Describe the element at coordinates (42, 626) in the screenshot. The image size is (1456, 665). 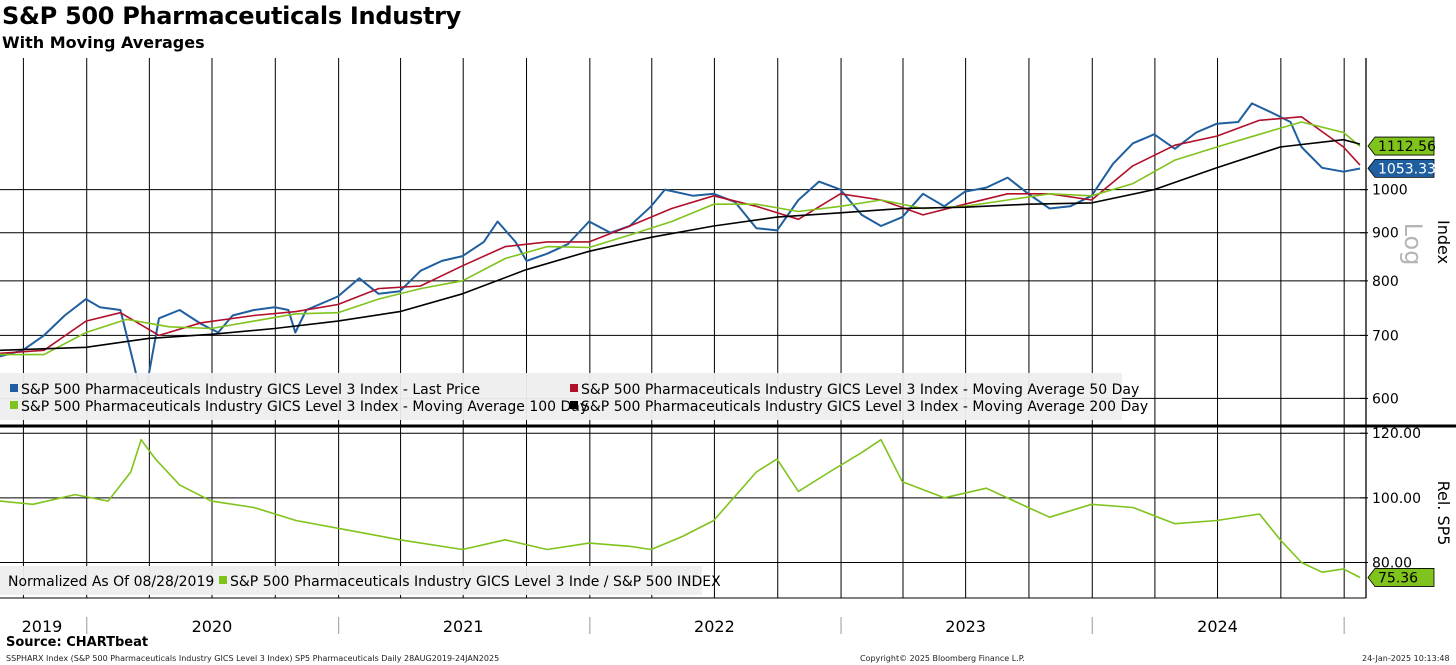
I see `x-year-label: 2019` at that location.